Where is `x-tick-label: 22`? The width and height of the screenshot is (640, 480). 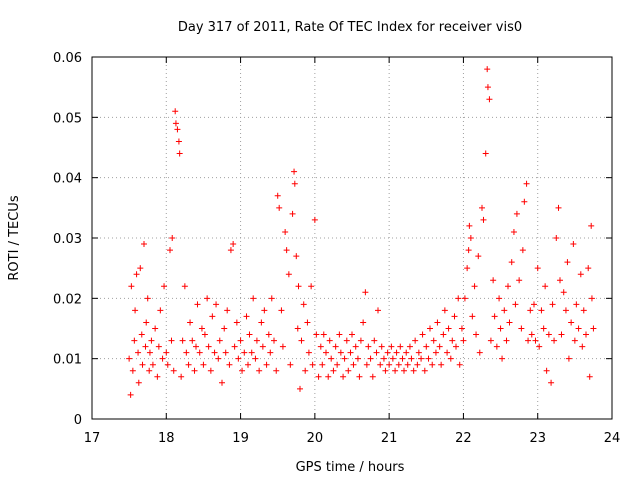 x-tick-label: 22 is located at coordinates (463, 438).